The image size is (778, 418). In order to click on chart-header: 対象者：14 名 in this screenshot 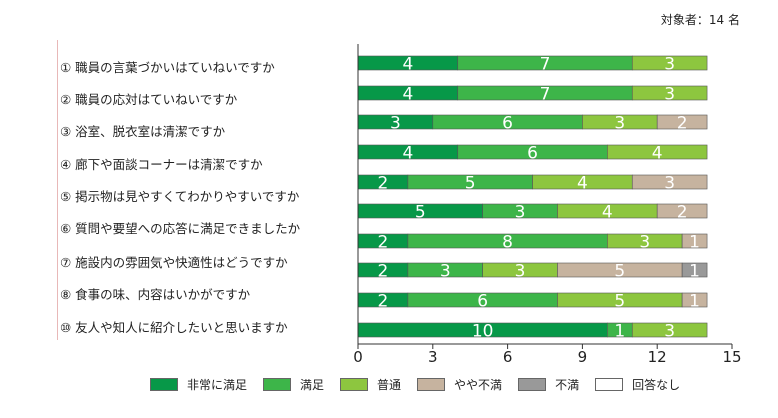, I will do `click(700, 20)`.